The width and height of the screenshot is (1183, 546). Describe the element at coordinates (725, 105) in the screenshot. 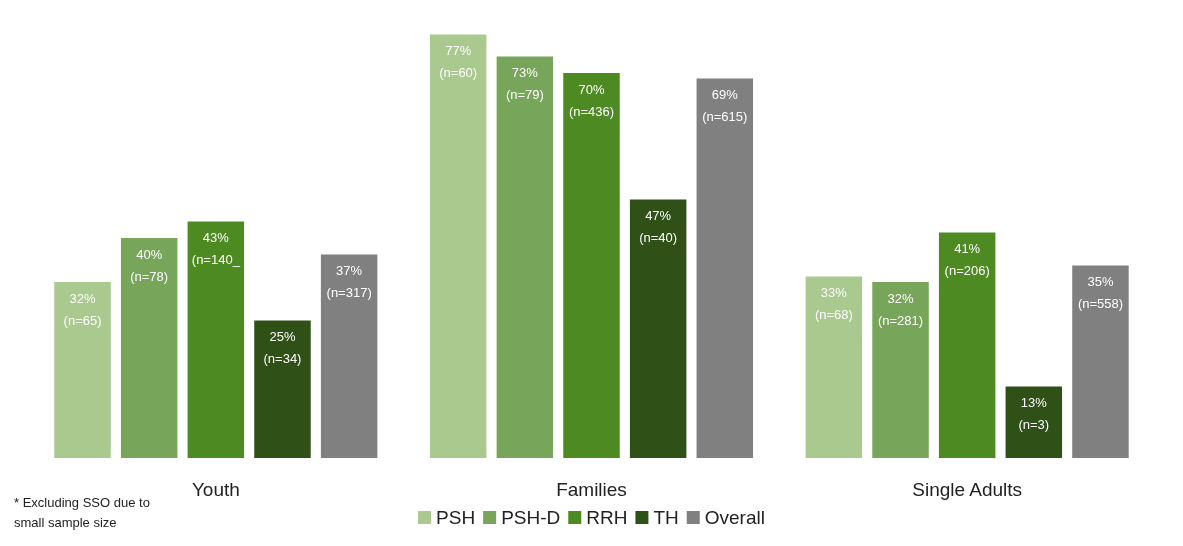

I see `data-label: 69% (n=615)` at that location.